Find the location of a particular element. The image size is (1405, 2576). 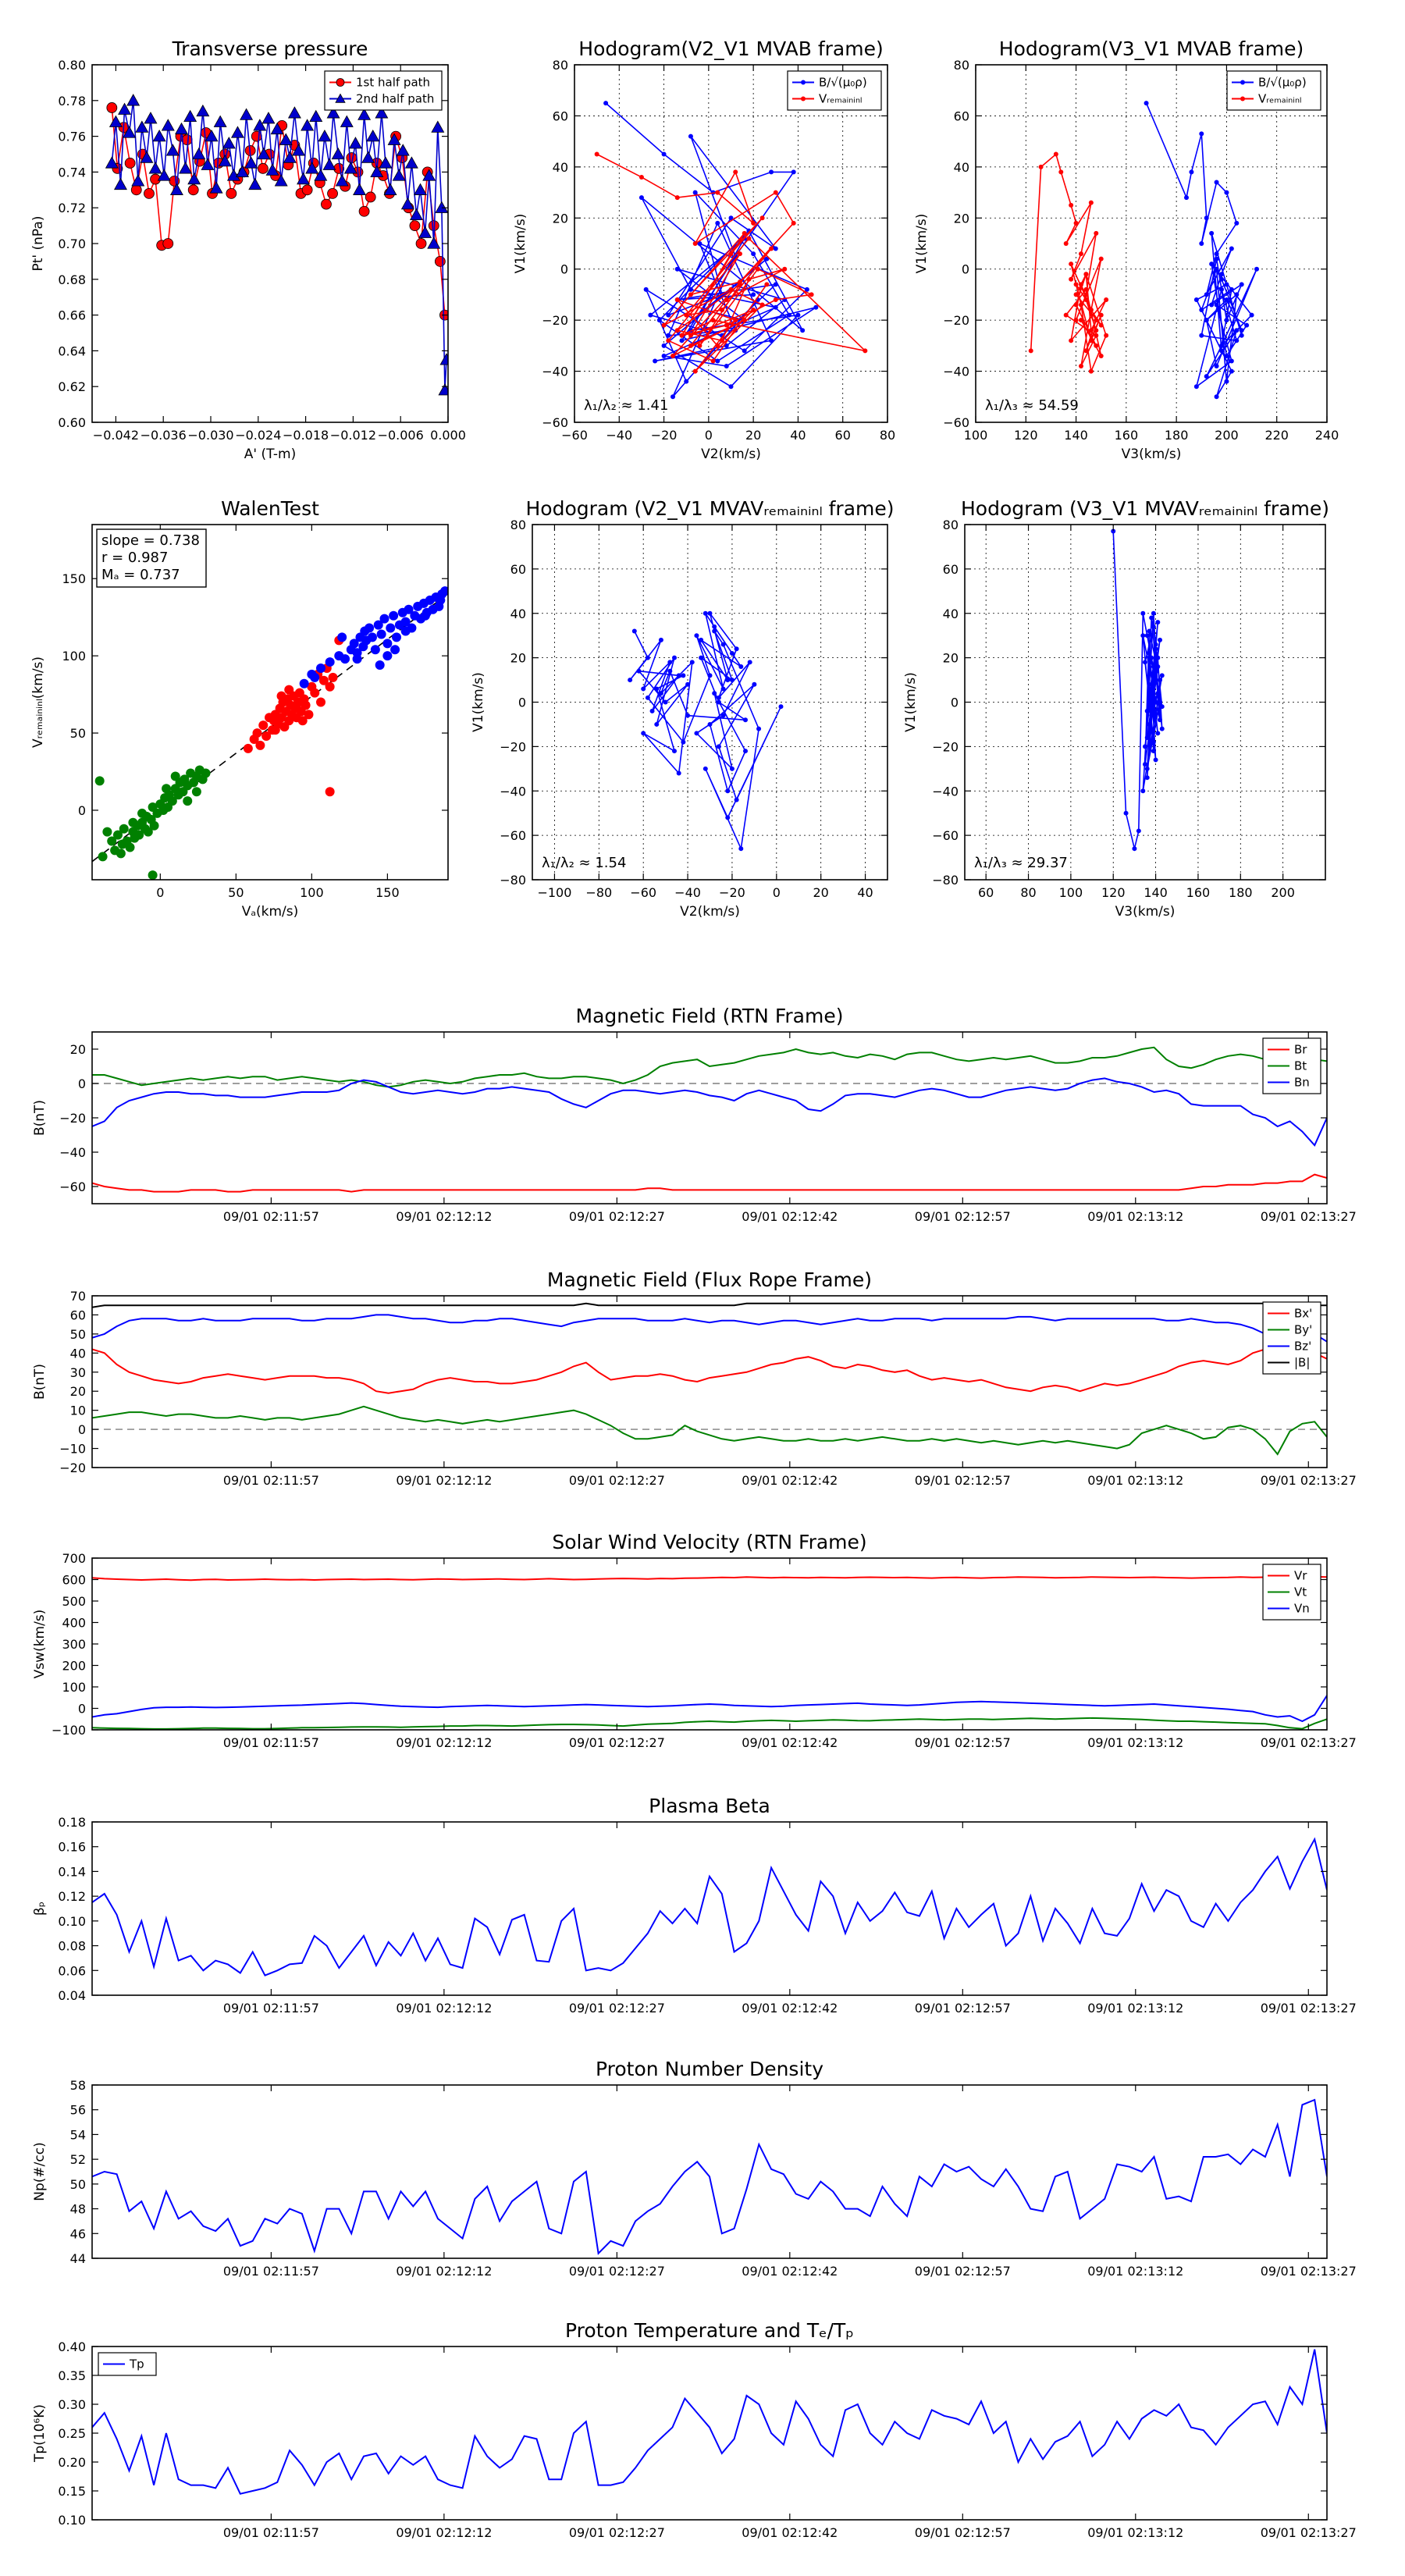

x-tick-label: 0.000 is located at coordinates (448, 435).